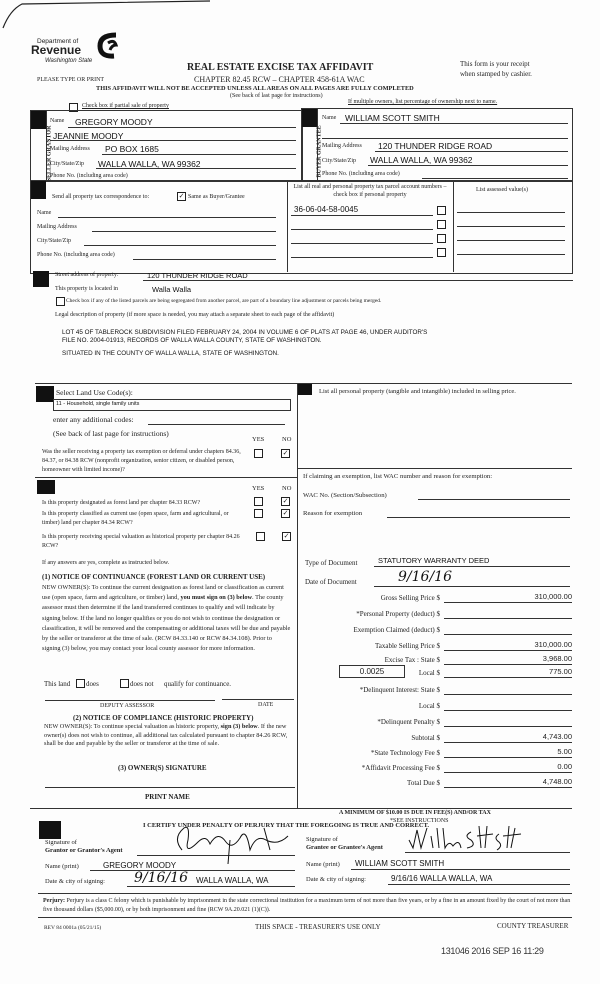 The height and width of the screenshot is (984, 600). Describe the element at coordinates (232, 880) in the screenshot. I see `grantor-city-field: WALLA WALLA, WA` at that location.